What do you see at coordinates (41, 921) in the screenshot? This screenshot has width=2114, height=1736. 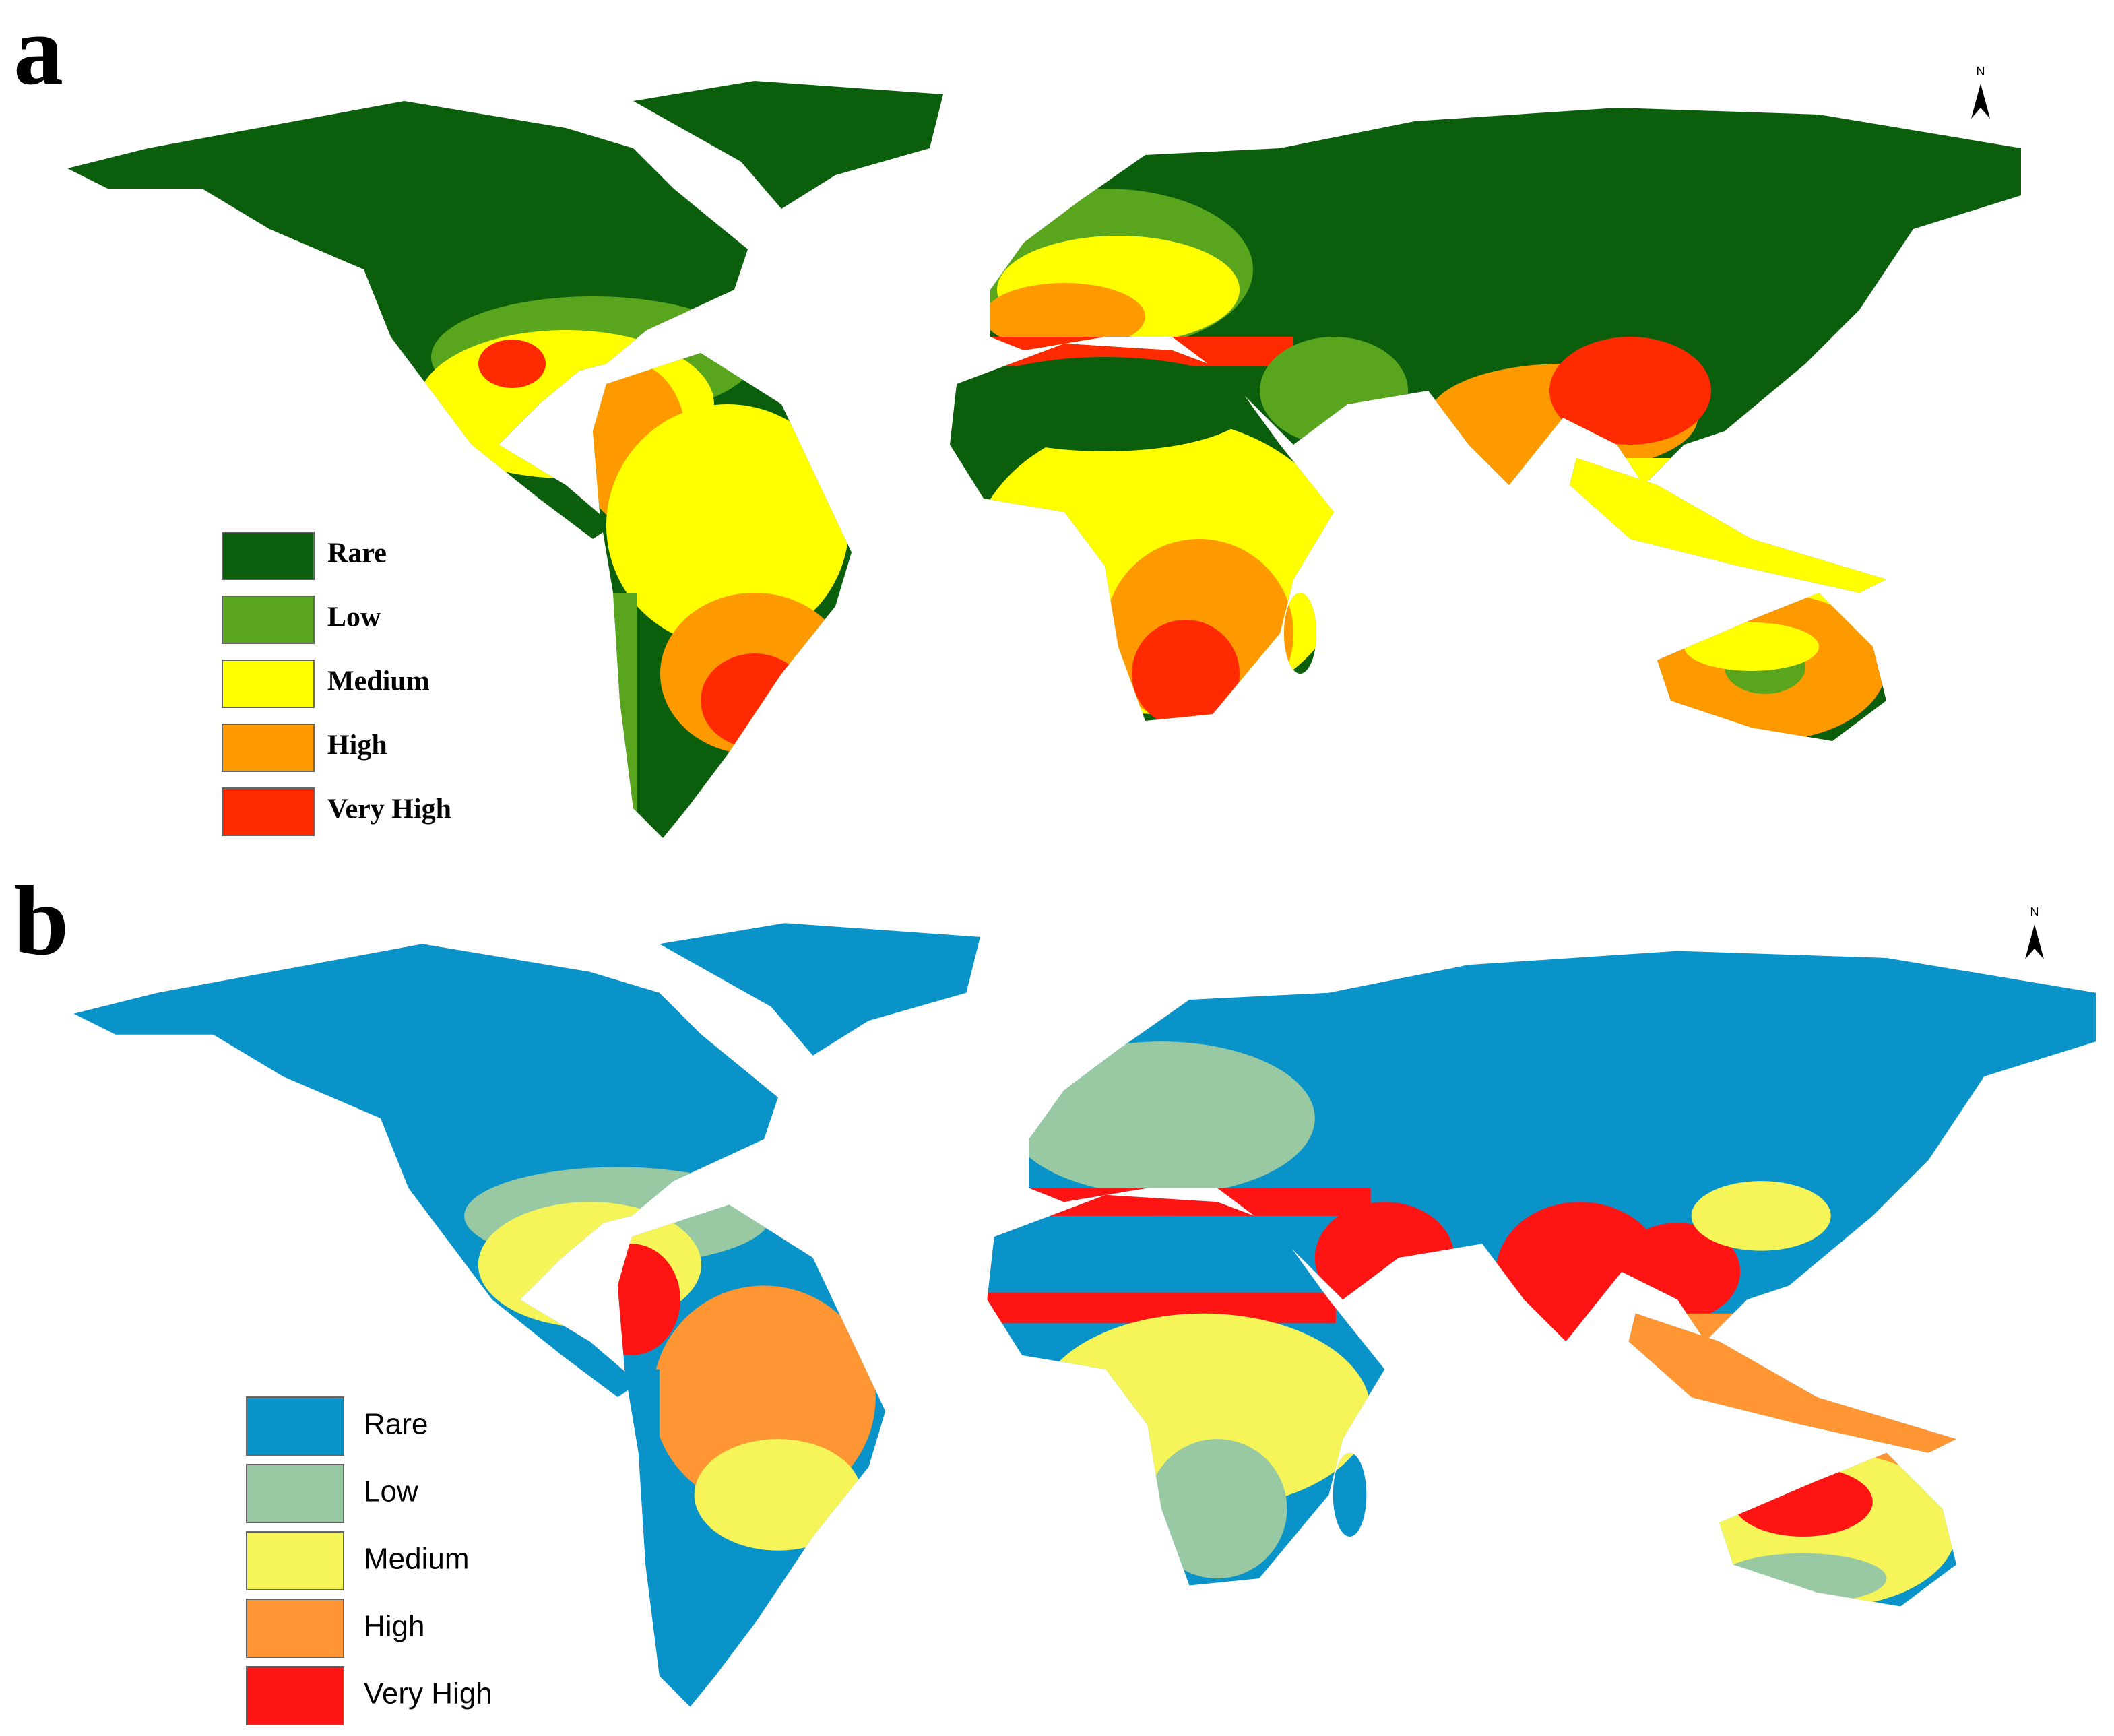 I see `panel-label: b` at bounding box center [41, 921].